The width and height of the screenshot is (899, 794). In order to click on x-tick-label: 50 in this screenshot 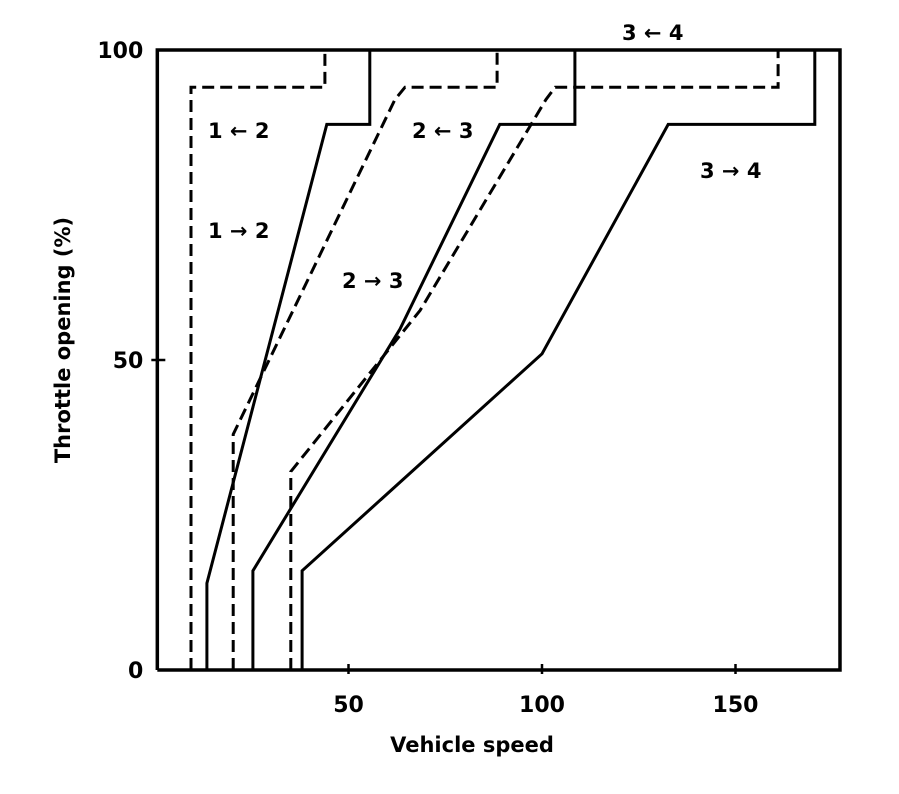, I will do `click(348, 705)`.